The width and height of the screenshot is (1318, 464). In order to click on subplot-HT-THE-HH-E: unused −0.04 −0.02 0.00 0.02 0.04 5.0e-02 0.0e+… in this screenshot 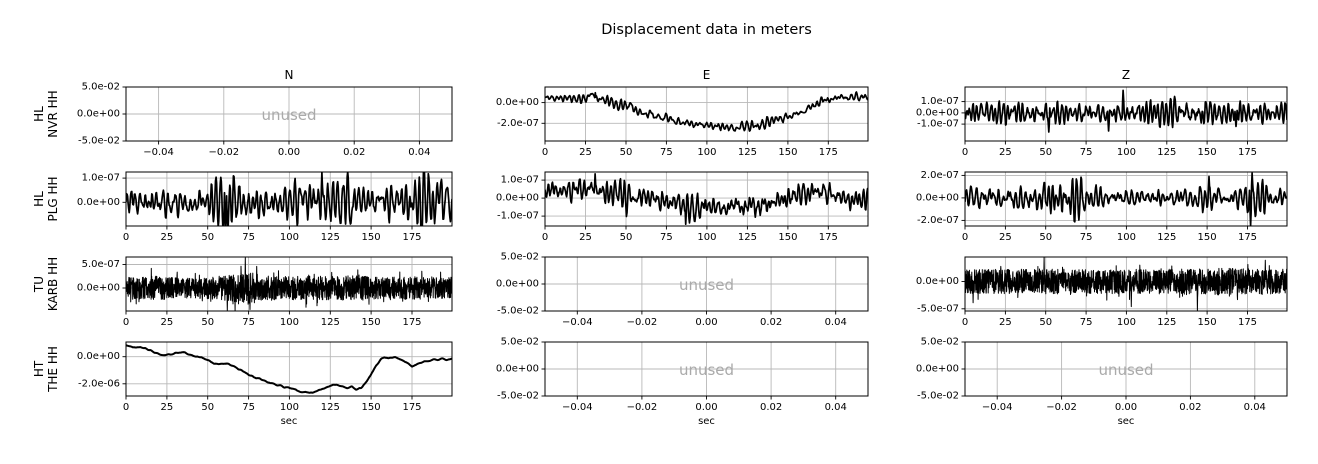, I will do `click(682, 382)`.